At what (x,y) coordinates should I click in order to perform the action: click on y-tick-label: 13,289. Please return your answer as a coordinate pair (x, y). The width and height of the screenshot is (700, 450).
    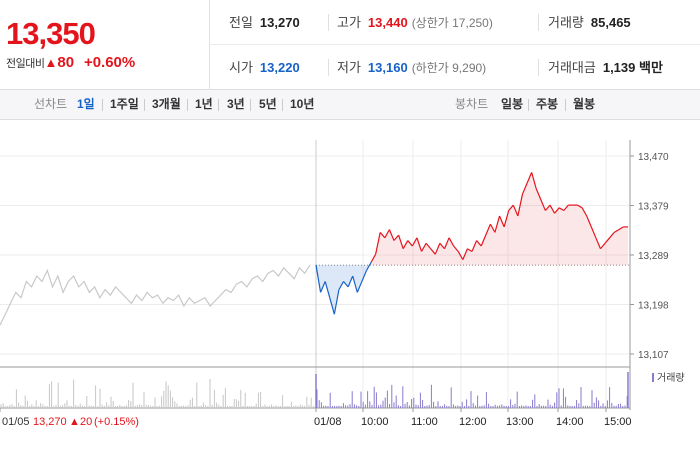
    Looking at the image, I should click on (653, 256).